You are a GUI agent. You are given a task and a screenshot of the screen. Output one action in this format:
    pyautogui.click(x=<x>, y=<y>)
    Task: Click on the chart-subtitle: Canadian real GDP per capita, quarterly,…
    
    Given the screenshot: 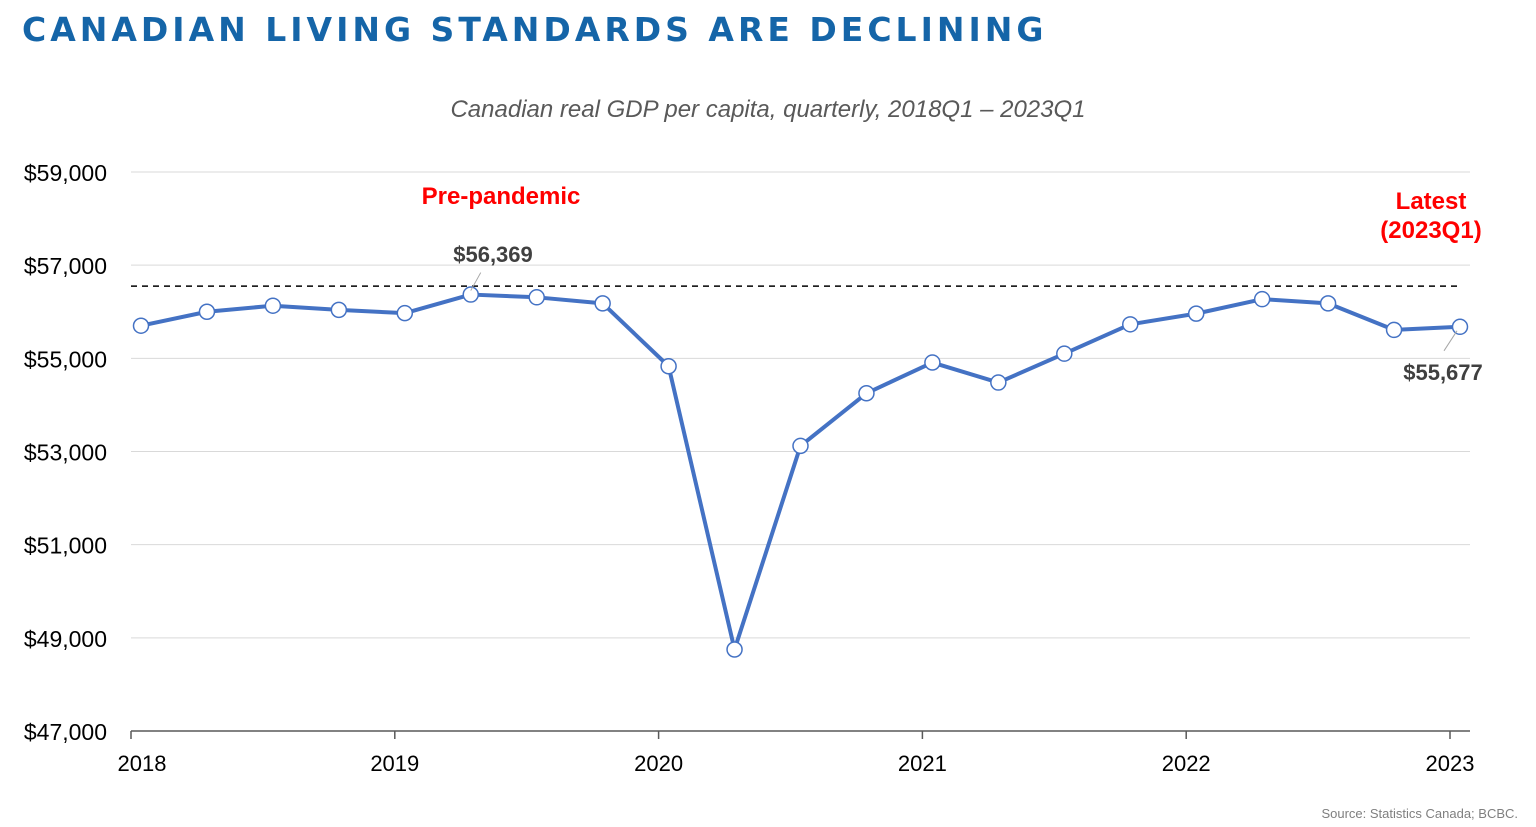 What is the action you would take?
    pyautogui.click(x=768, y=109)
    